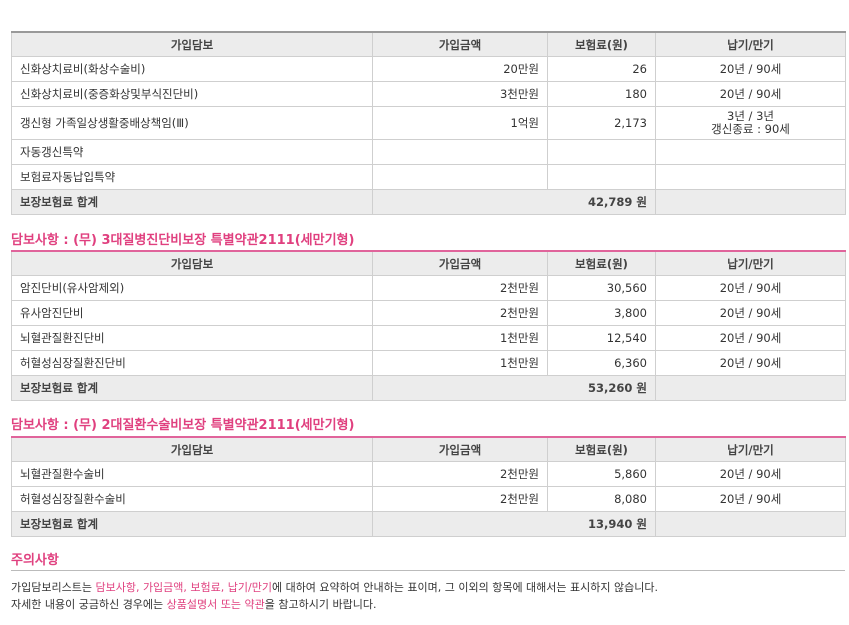 The width and height of the screenshot is (849, 625). Describe the element at coordinates (601, 313) in the screenshot. I see `coverage-premium: 3,800` at that location.